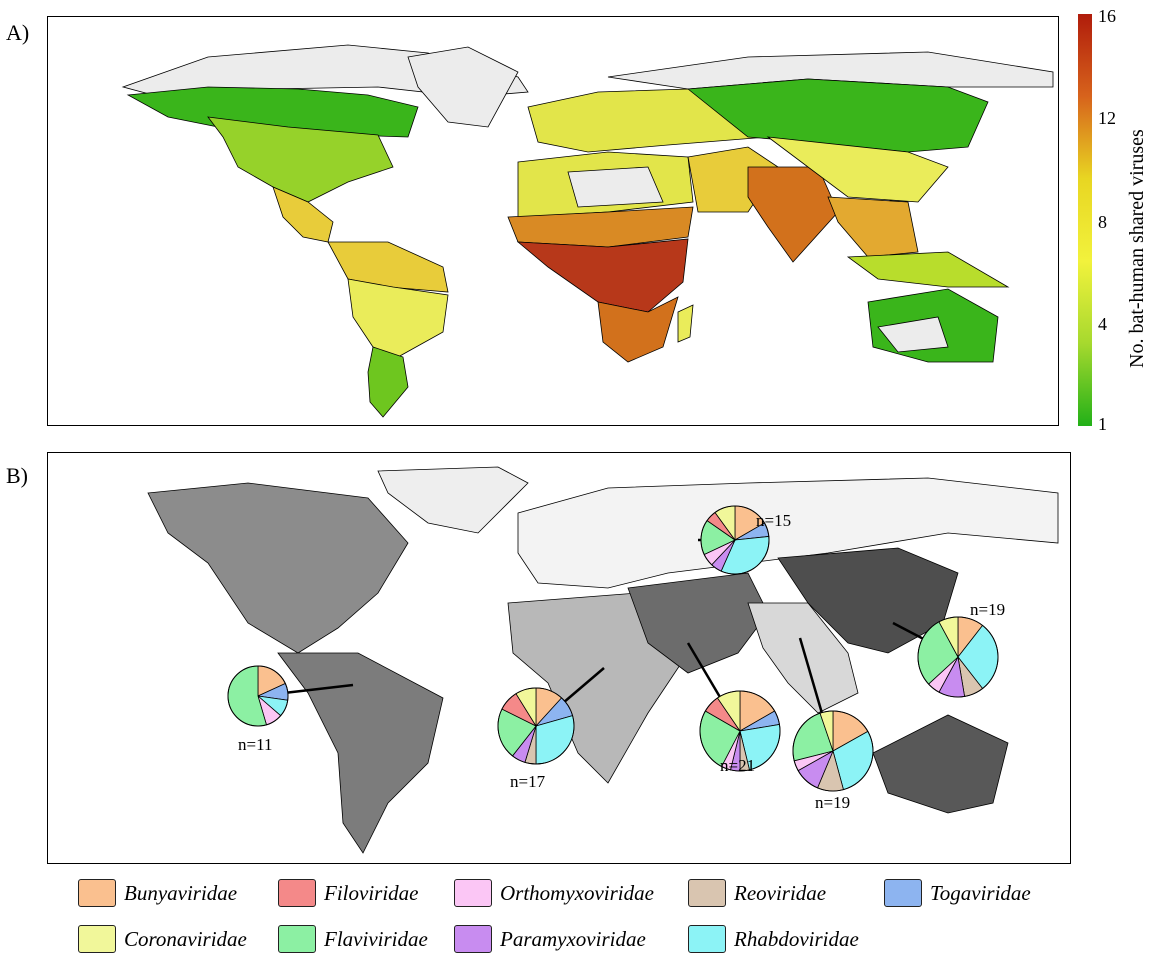 This screenshot has height=960, width=1155. I want to click on colorbar-fill, so click(1085, 220).